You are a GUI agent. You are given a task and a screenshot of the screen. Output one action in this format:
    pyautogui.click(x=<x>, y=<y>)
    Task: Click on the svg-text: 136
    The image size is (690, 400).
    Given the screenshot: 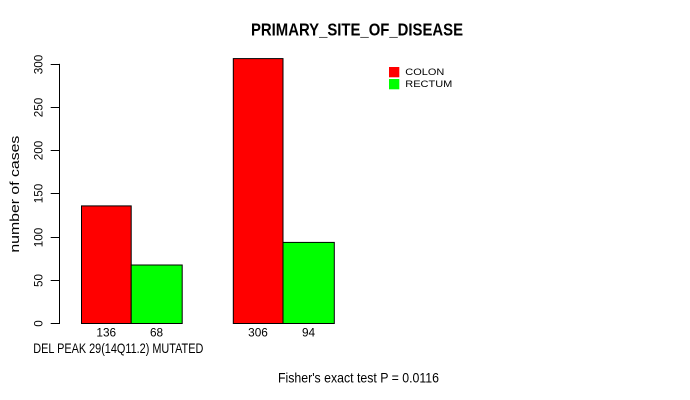 What is the action you would take?
    pyautogui.click(x=106, y=333)
    